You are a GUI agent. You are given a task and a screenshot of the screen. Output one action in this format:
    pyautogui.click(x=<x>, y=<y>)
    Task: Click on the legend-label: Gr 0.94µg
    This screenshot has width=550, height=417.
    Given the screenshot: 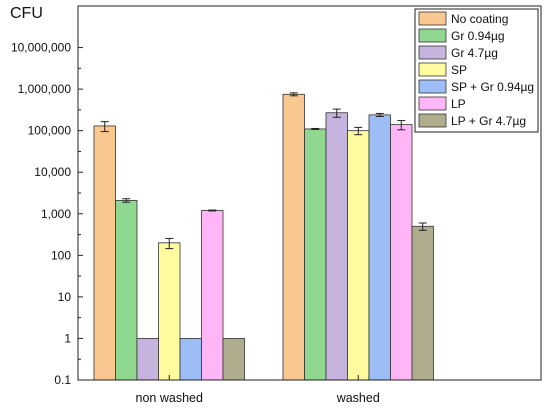 What is the action you would take?
    pyautogui.click(x=478, y=36)
    